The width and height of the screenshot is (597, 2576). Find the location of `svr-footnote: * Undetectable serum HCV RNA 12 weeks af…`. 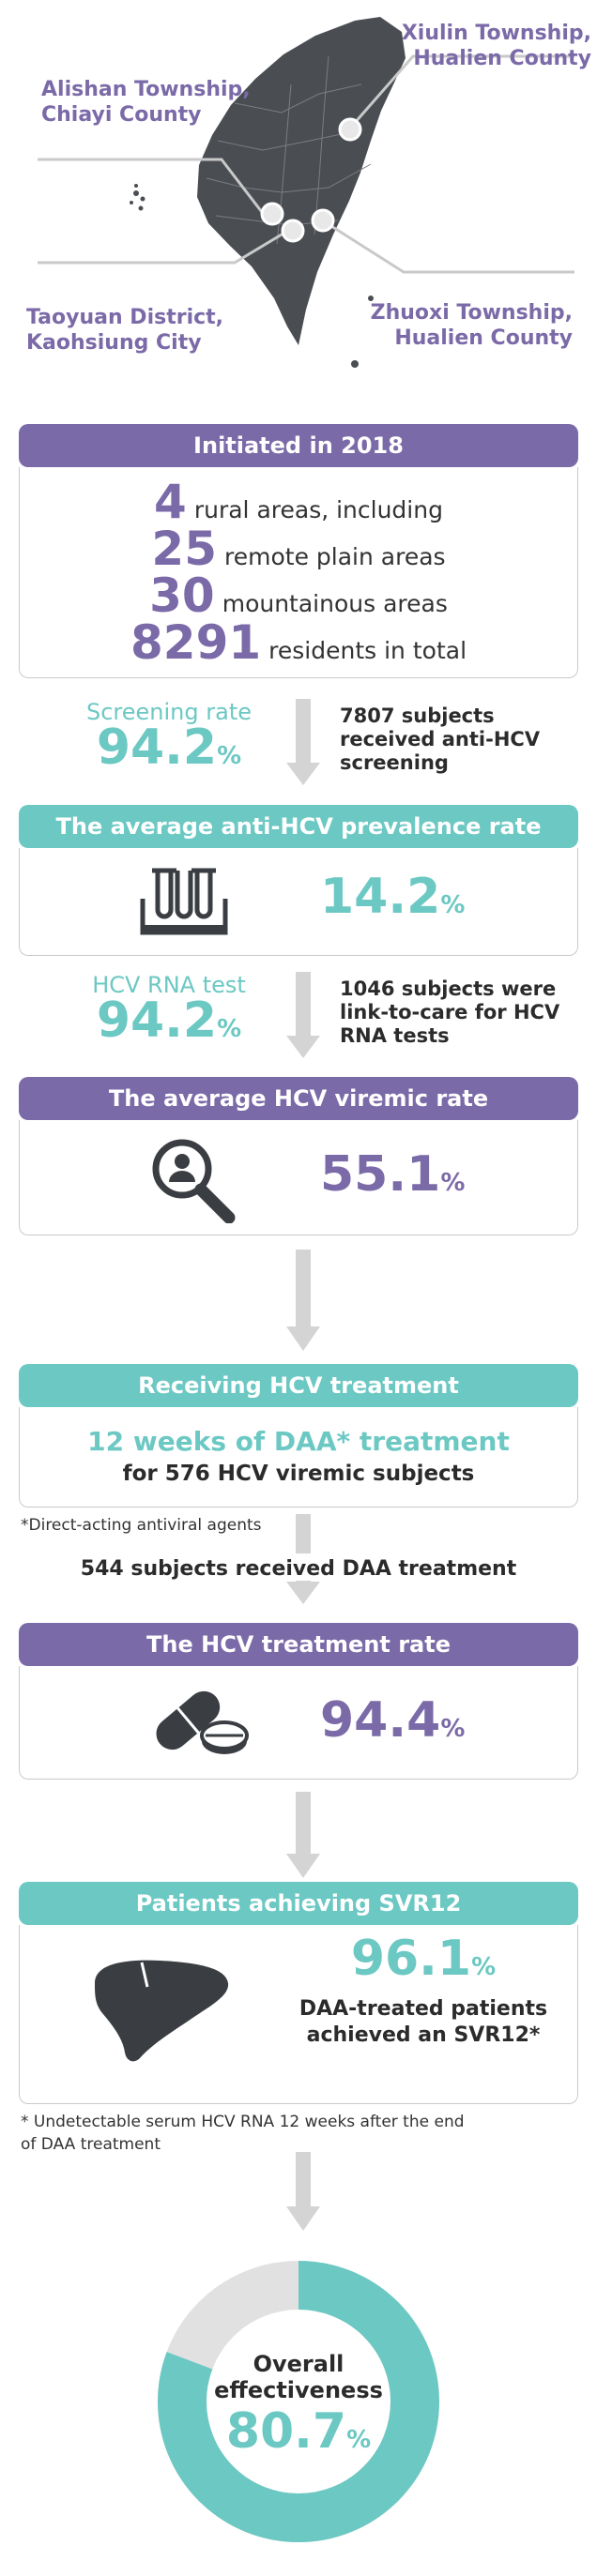

svr-footnote: * Undetectable serum HCV RNA 12 weeks af… is located at coordinates (243, 2133).